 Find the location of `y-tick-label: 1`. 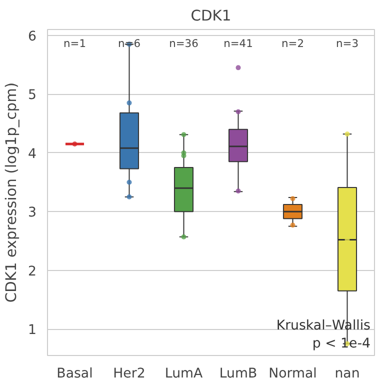

y-tick-label: 1 is located at coordinates (32, 330).